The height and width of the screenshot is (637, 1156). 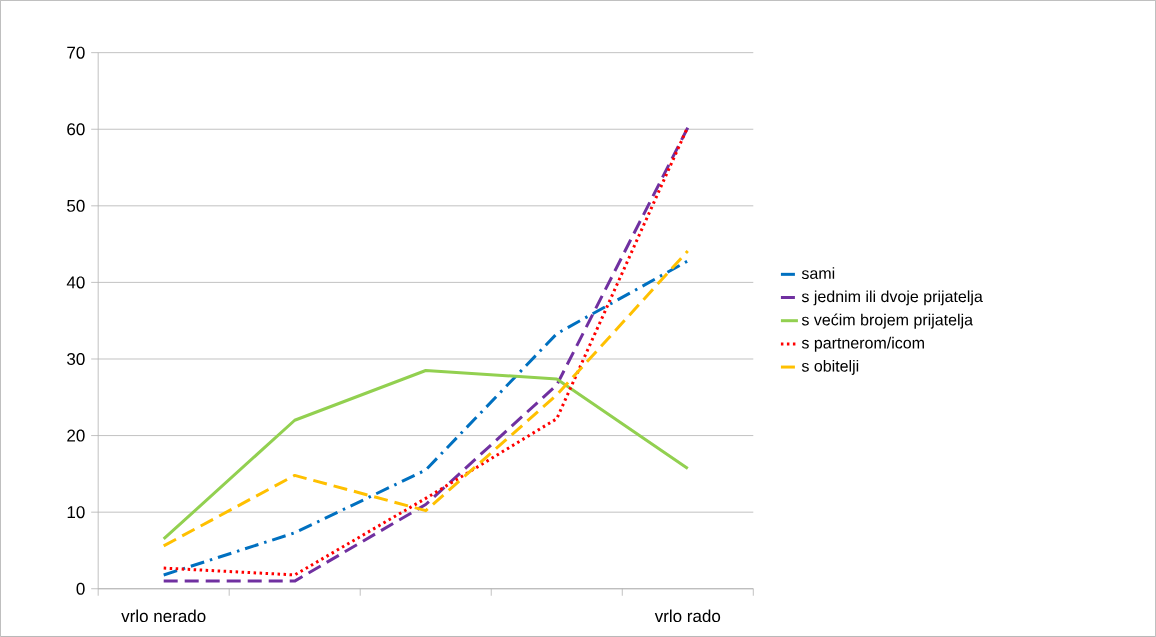 What do you see at coordinates (892, 298) in the screenshot?
I see `legend-label: s jednim ili dvoje prijatelja` at bounding box center [892, 298].